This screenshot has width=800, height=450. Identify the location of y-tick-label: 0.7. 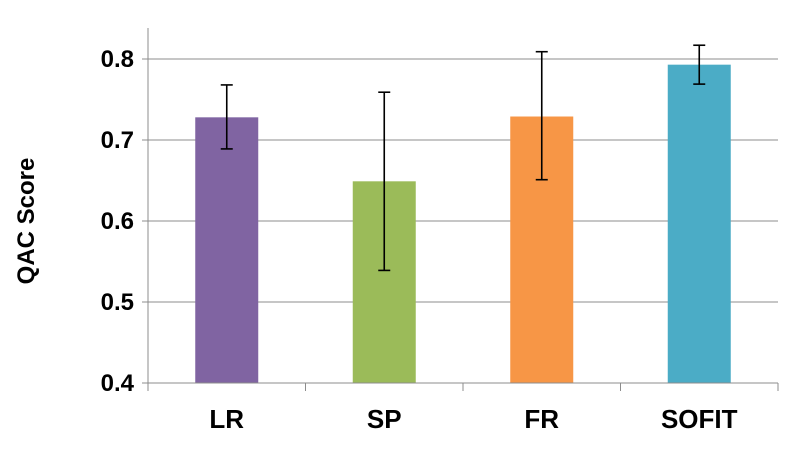
(117, 140).